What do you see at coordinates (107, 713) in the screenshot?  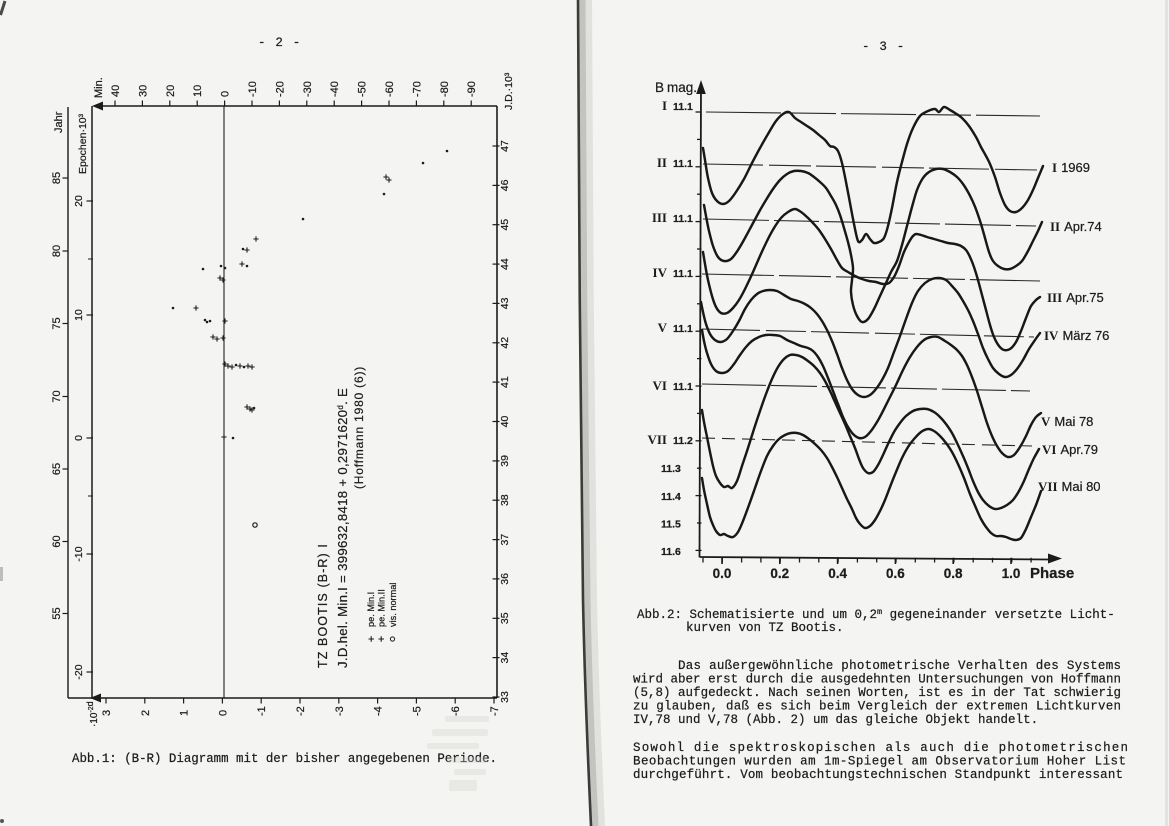 I see `svg-text: 3` at bounding box center [107, 713].